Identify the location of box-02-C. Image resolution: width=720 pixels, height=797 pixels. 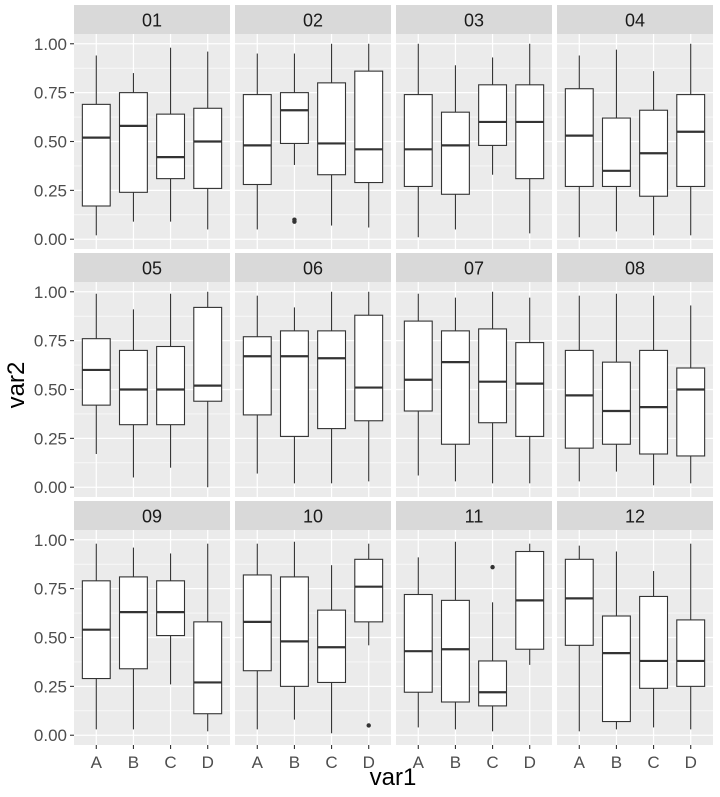
(332, 134).